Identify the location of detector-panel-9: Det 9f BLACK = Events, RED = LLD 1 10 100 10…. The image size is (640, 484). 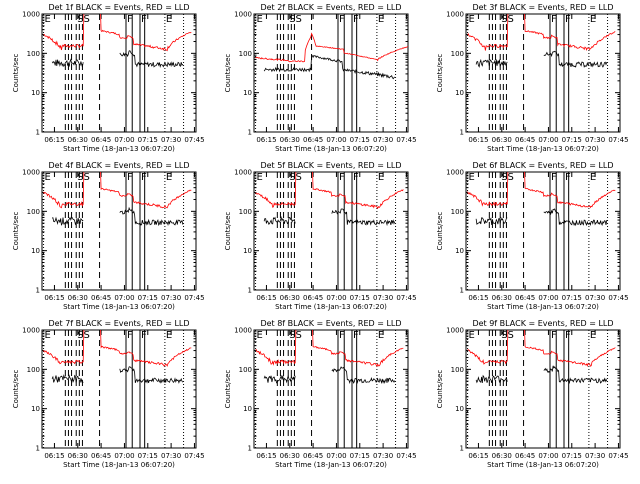
(532, 394).